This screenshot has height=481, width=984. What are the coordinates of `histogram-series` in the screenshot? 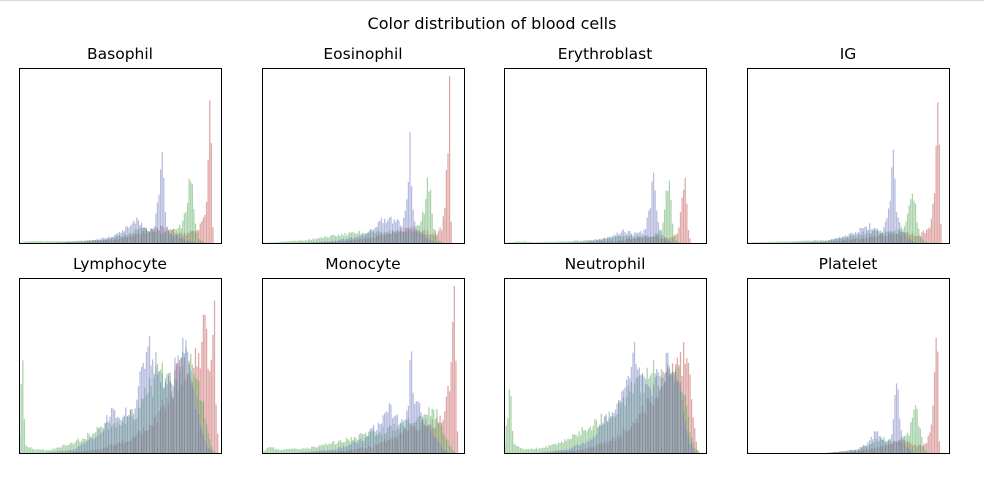 It's located at (870, 418).